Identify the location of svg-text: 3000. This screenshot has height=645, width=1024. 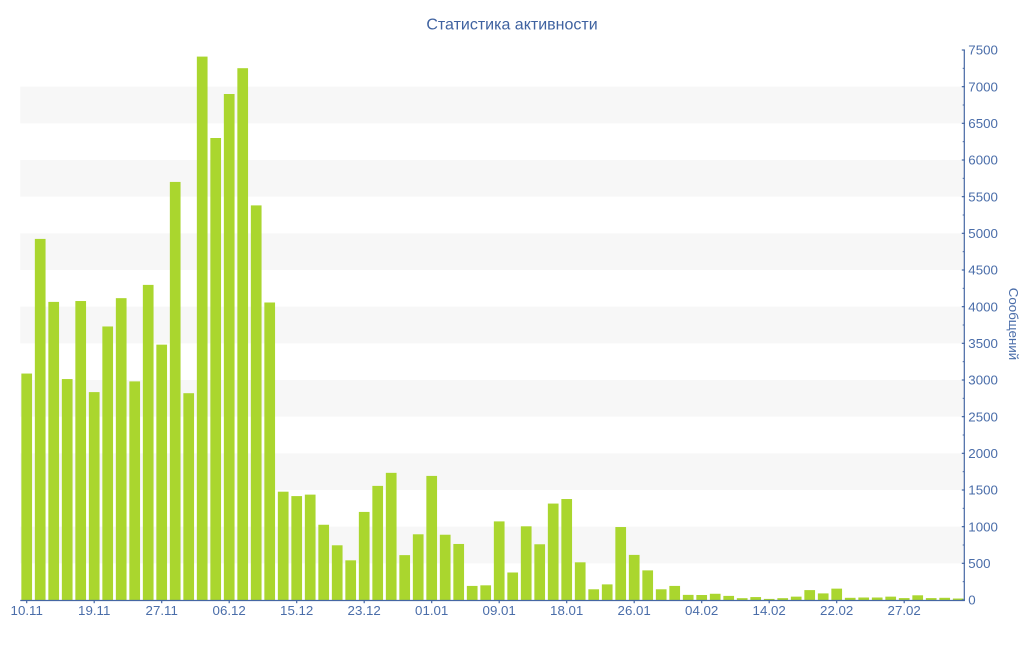
(983, 380).